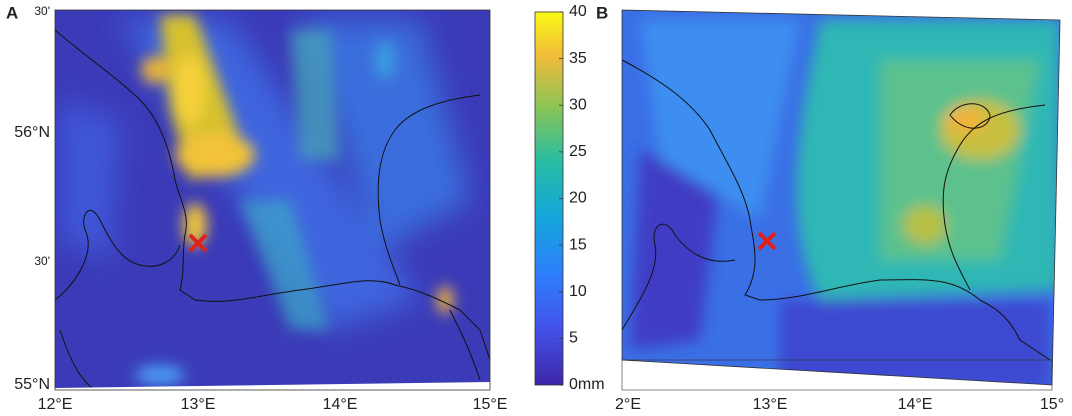 This screenshot has height=416, width=1072. I want to click on x-tick-label: 15°, so click(1052, 404).